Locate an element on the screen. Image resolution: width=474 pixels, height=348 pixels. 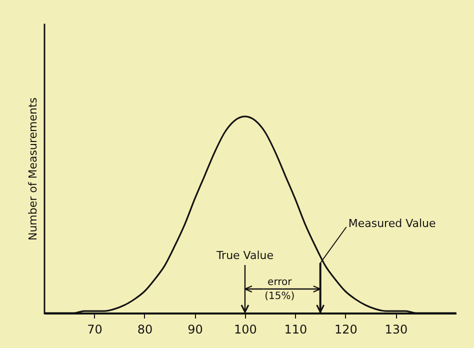
x-tick-label: 90 is located at coordinates (195, 329).